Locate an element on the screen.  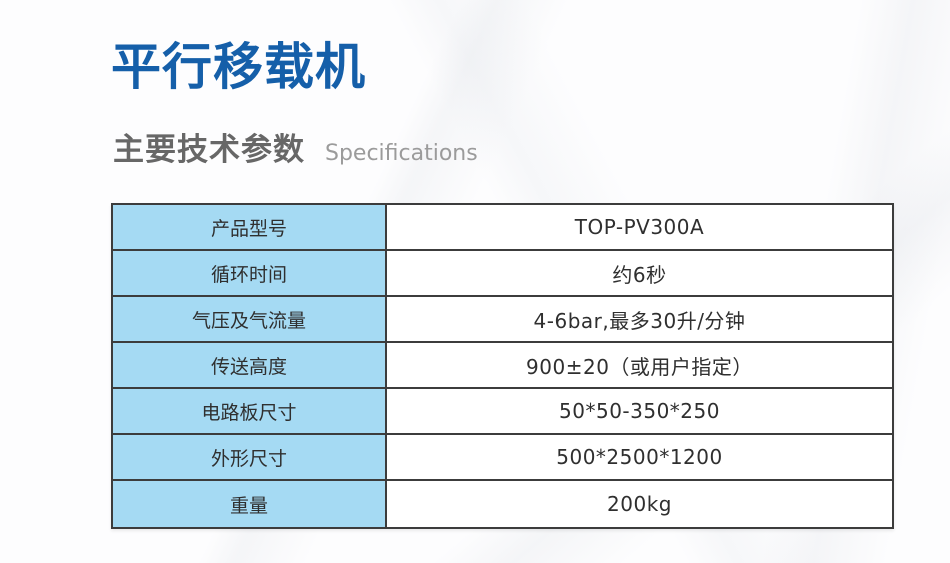
spec-value-cell: TOP-PV300A is located at coordinates (639, 227).